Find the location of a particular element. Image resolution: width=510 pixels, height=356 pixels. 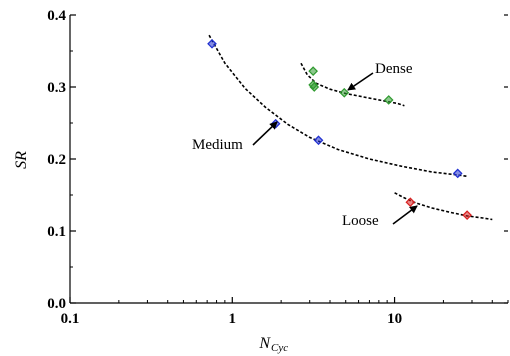

dense-label: Dense is located at coordinates (394, 69).